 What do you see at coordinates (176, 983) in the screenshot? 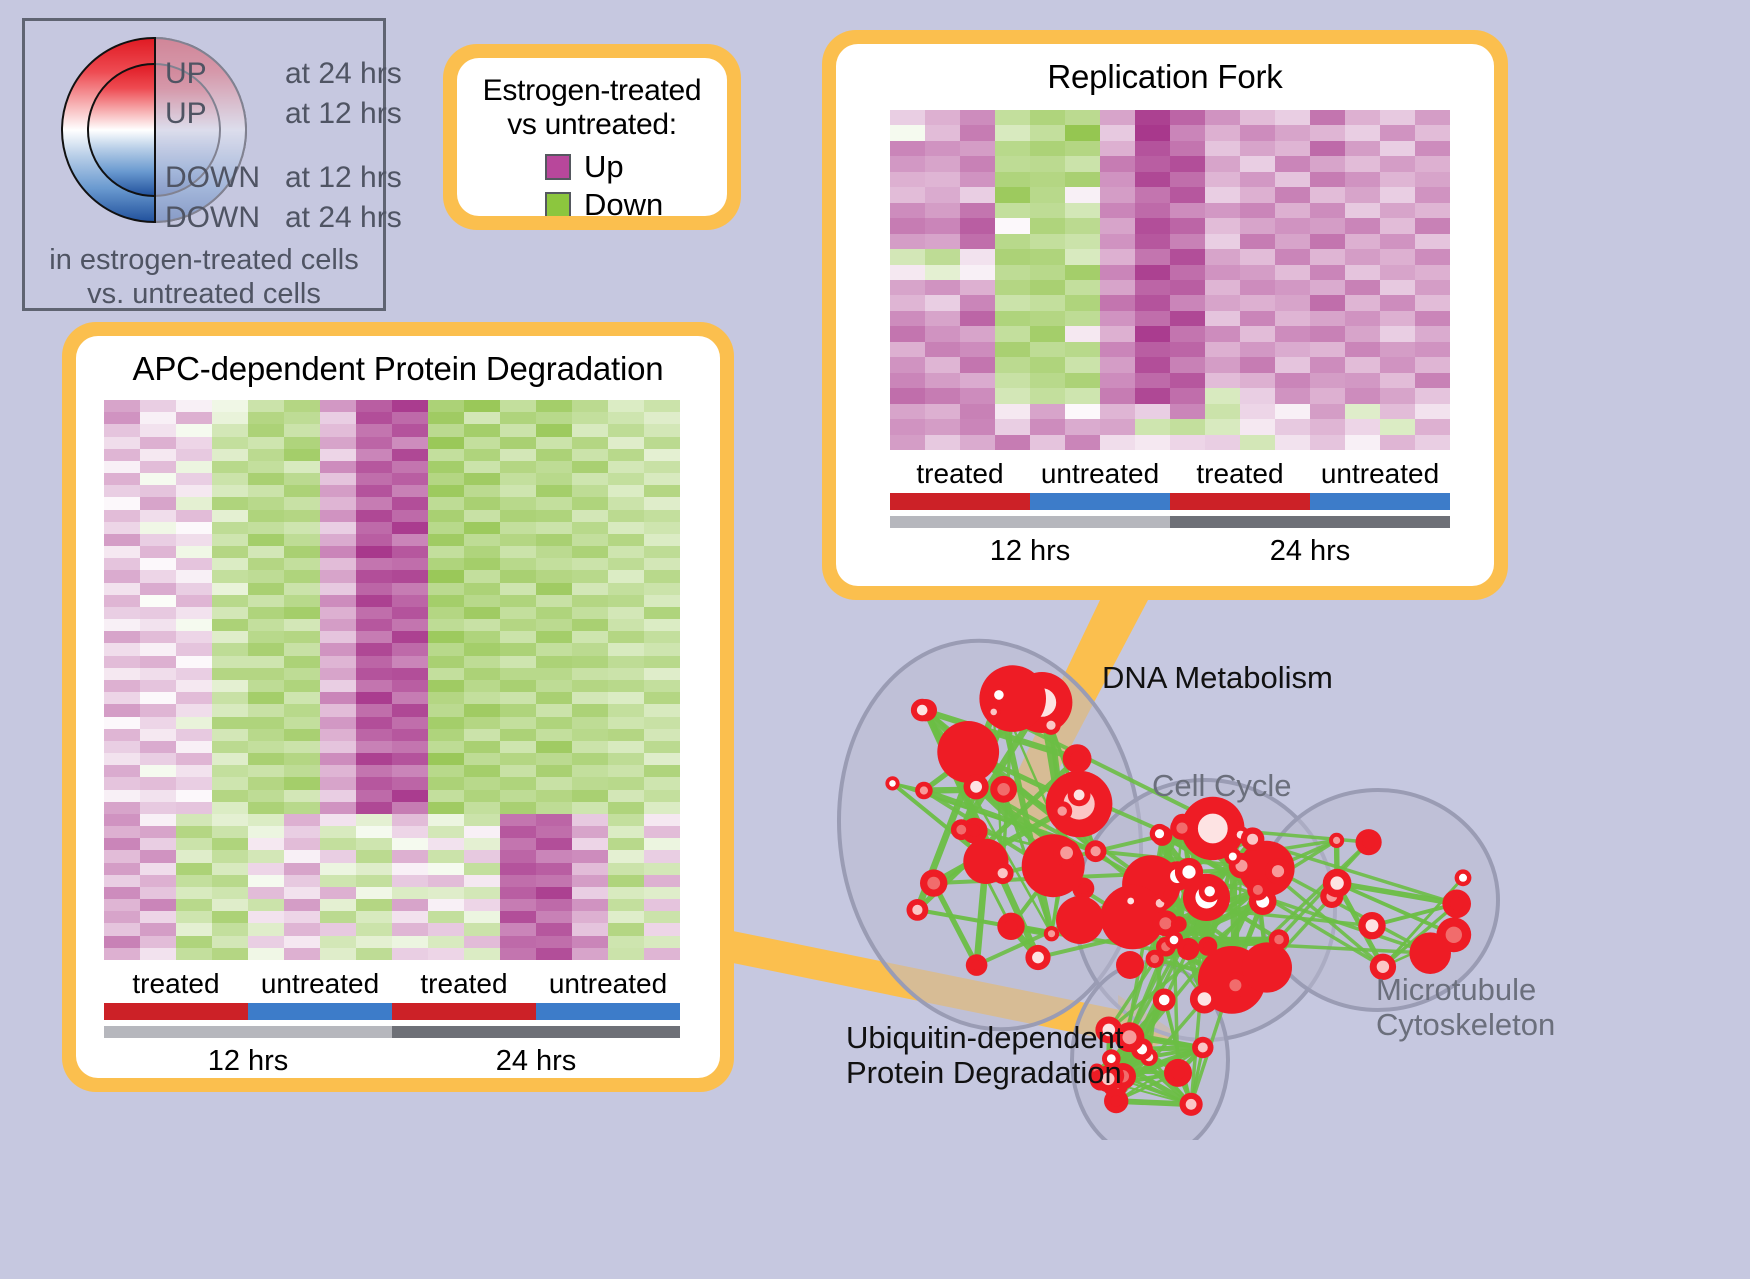
I see `condition-label-0: treated` at bounding box center [176, 983].